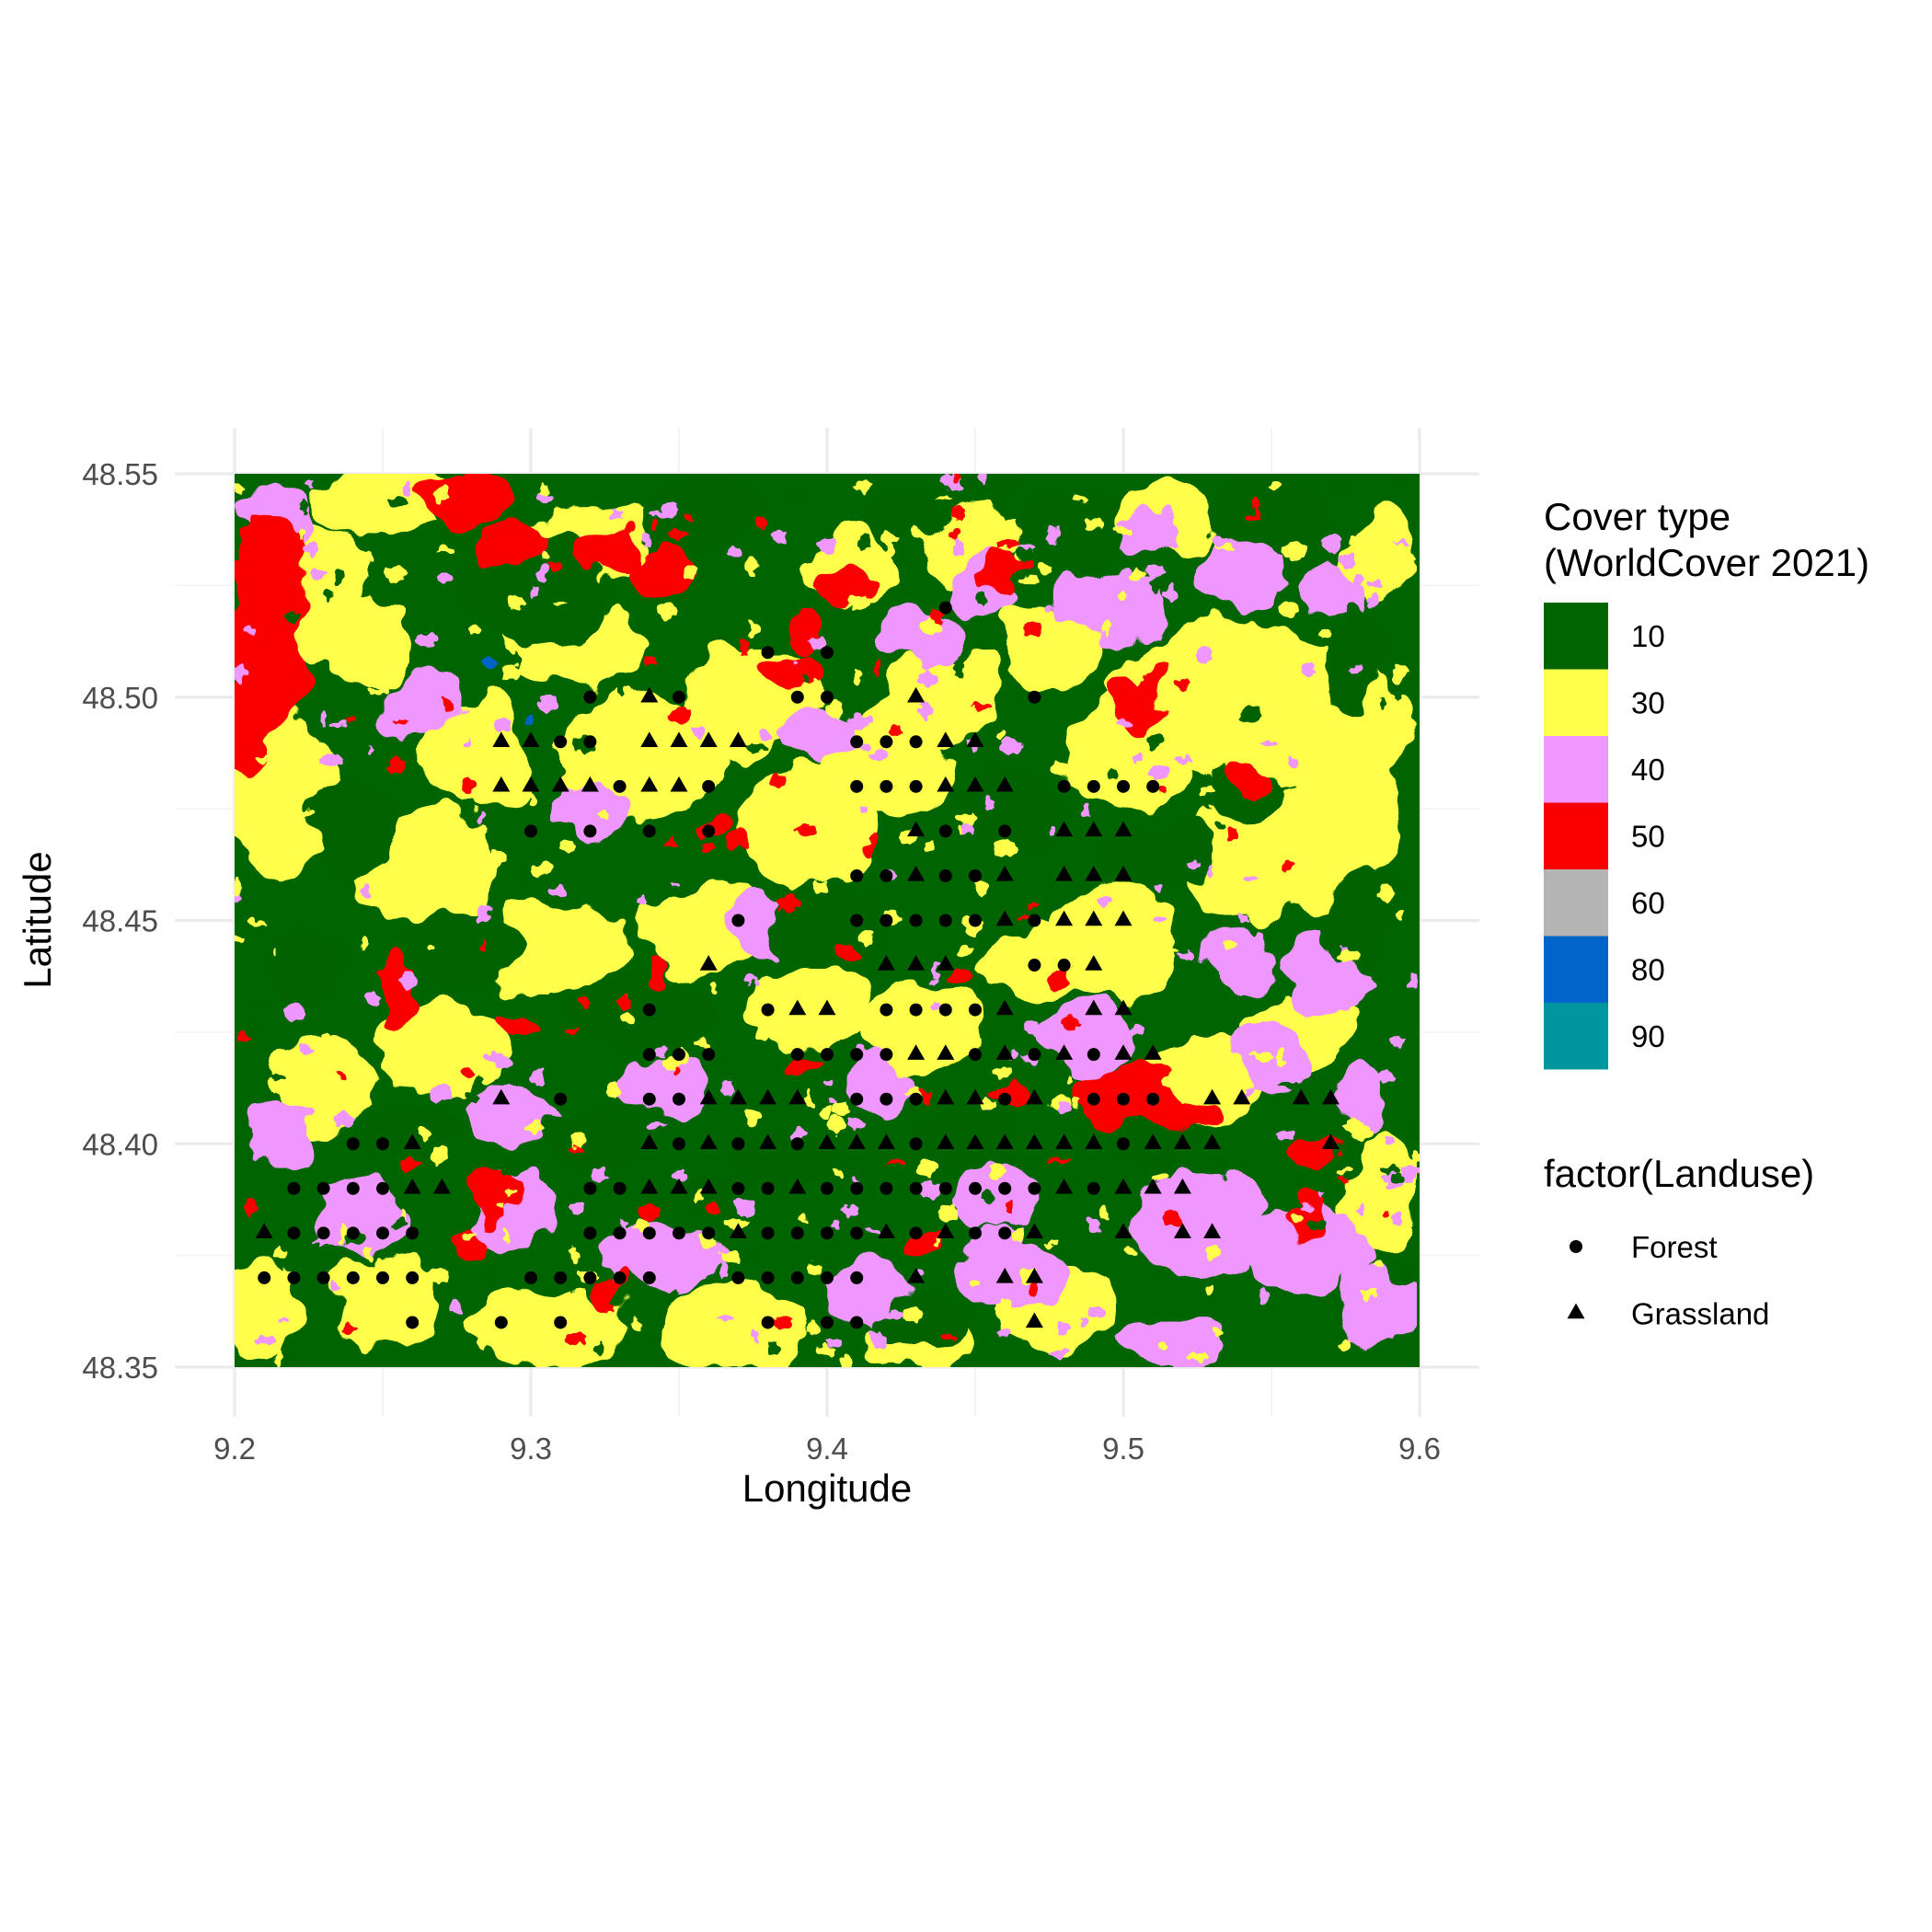 The height and width of the screenshot is (1932, 1932). Describe the element at coordinates (1648, 970) in the screenshot. I see `legend-key-label: 80` at that location.